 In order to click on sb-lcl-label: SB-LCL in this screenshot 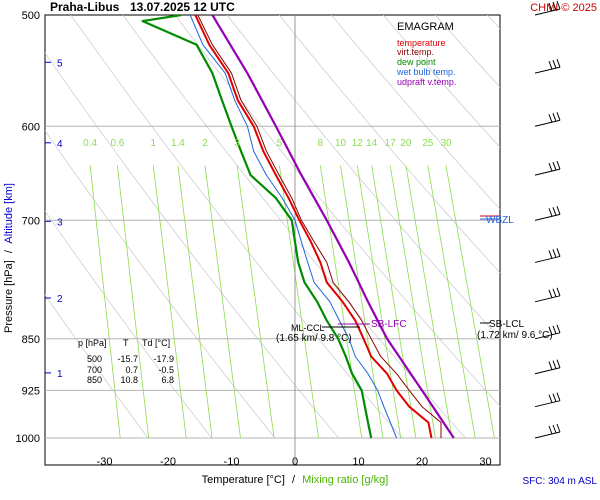, I will do `click(506, 324)`.